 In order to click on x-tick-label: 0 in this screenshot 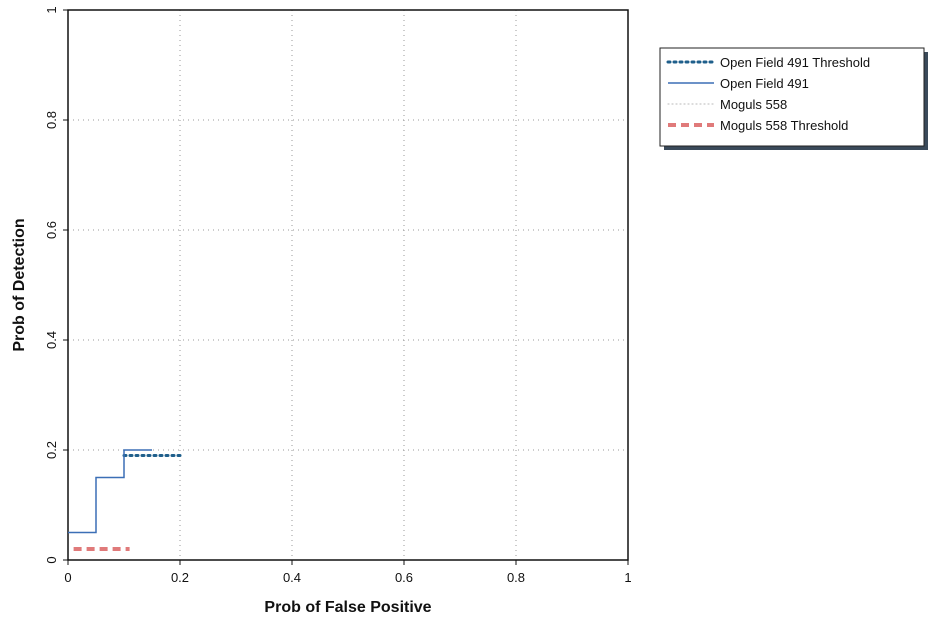, I will do `click(67, 577)`.